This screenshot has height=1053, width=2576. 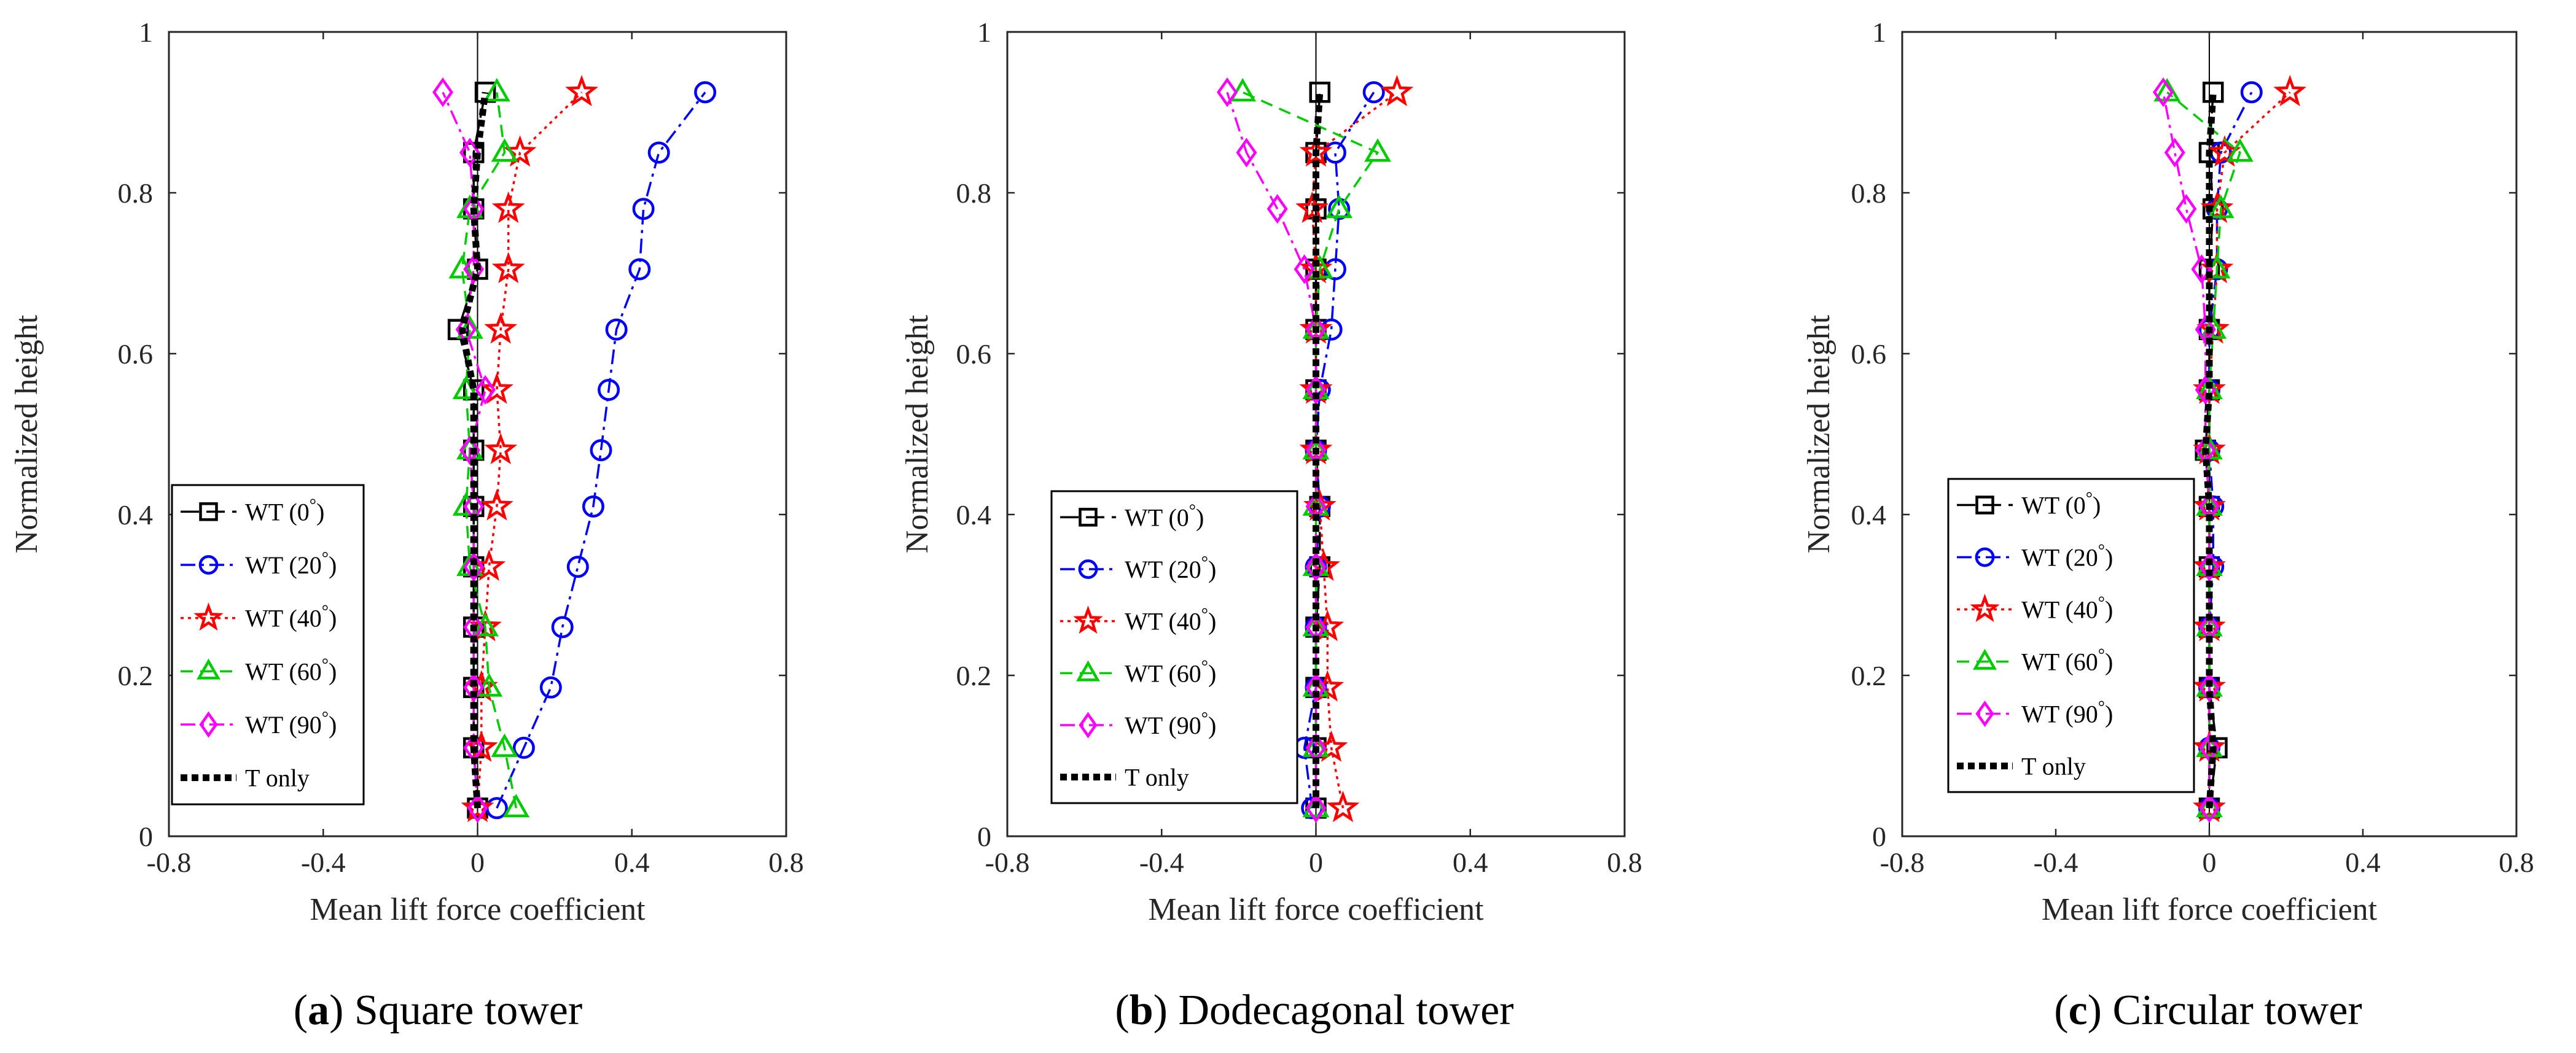 What do you see at coordinates (1314, 1011) in the screenshot?
I see `panel-caption: (b) Dodecagonal tower` at bounding box center [1314, 1011].